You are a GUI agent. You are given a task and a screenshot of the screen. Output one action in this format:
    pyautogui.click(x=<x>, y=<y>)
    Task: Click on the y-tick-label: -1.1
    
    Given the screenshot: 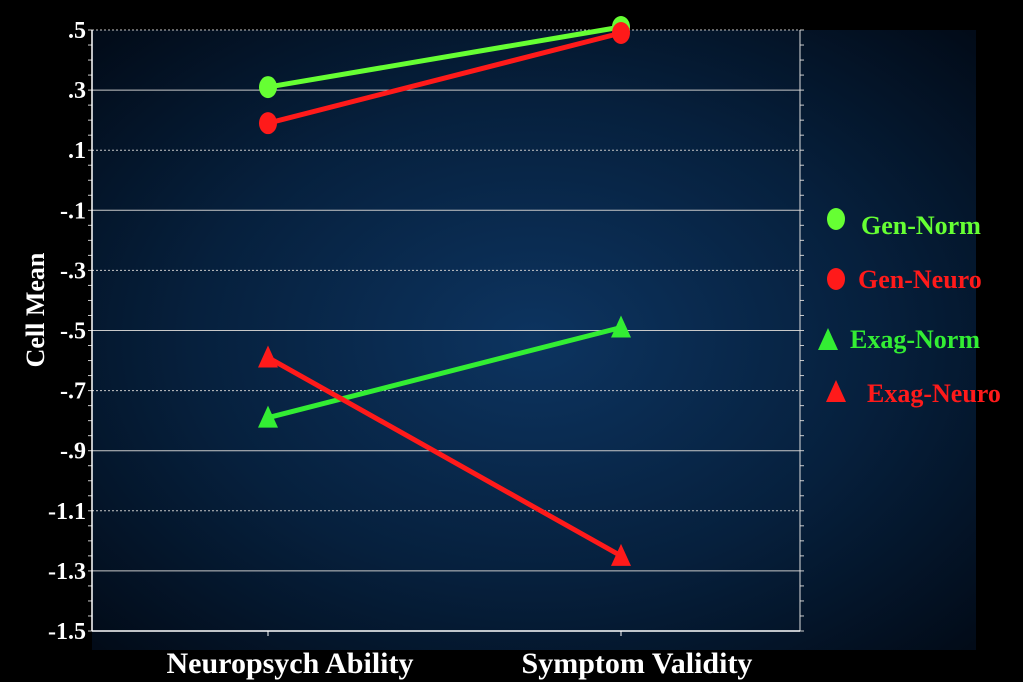 What is the action you would take?
    pyautogui.click(x=67, y=512)
    